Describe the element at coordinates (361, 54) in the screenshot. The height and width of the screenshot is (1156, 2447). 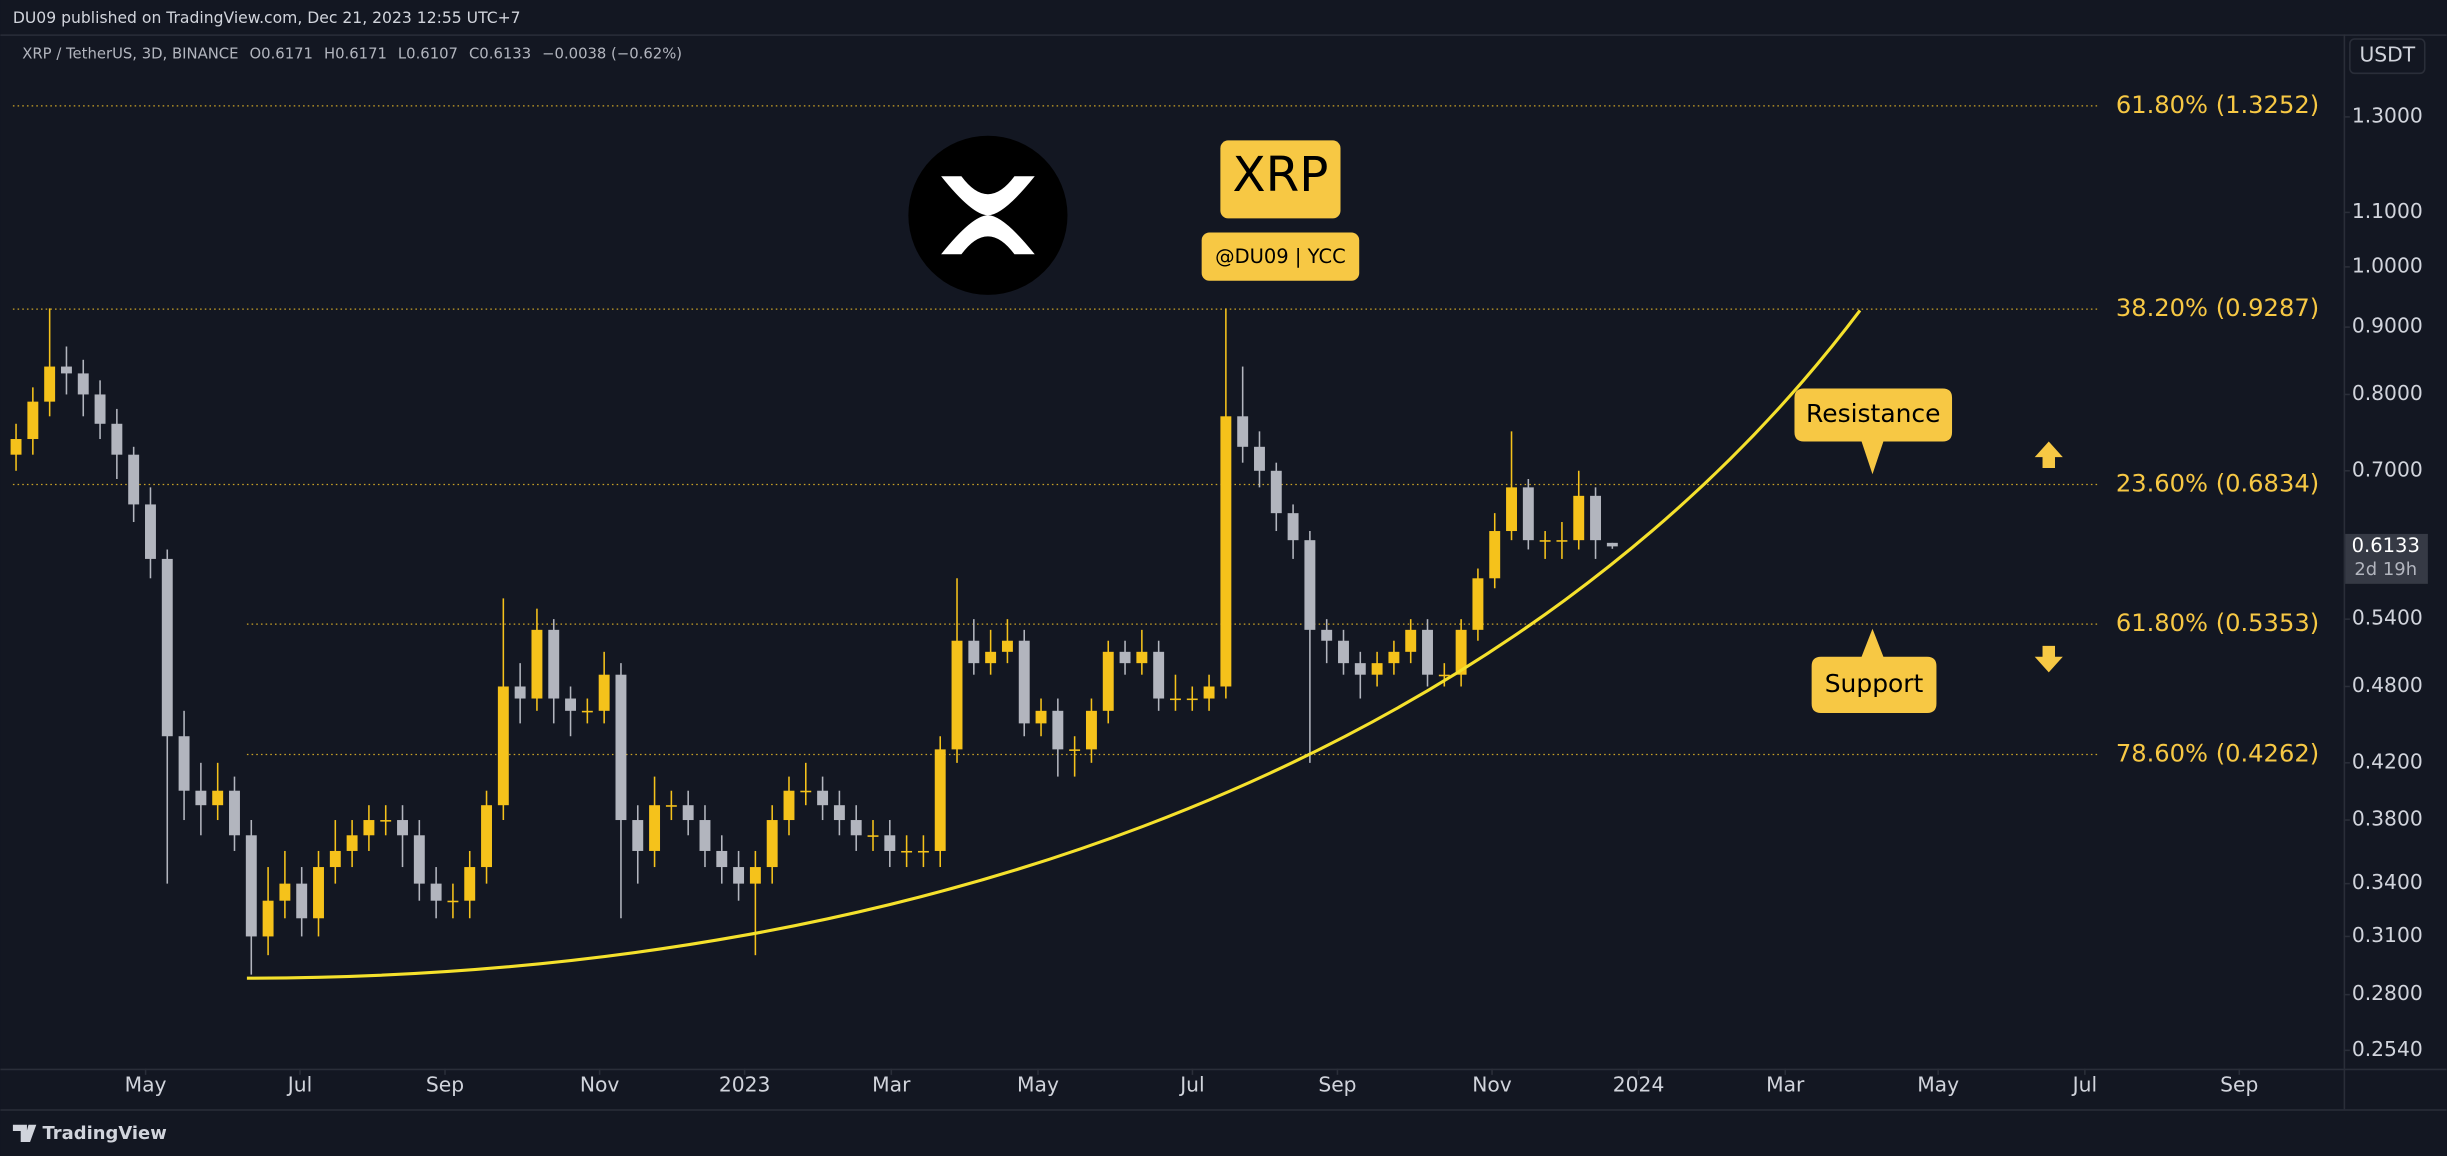
I see `ohlc-value: 0.6171` at that location.